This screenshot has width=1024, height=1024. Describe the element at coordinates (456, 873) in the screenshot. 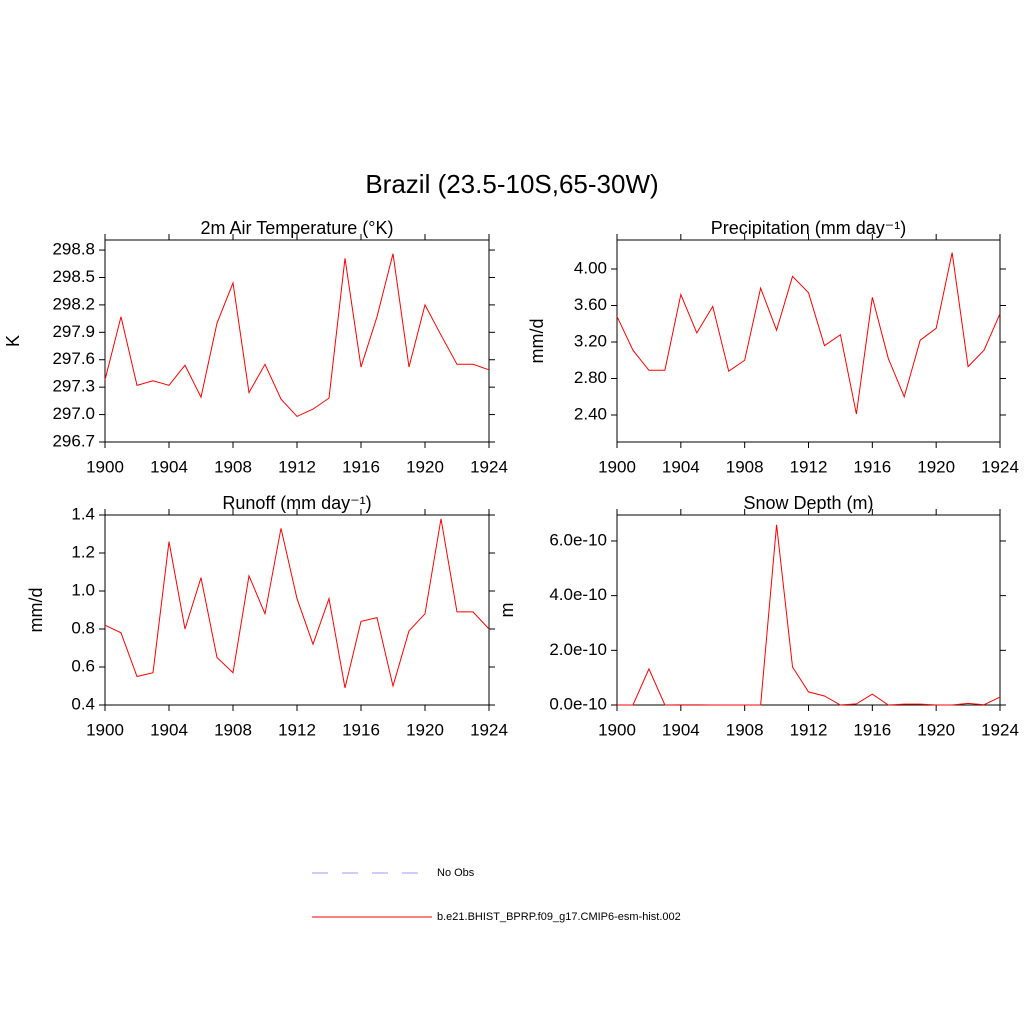

I see `legend-label: No Obs` at that location.